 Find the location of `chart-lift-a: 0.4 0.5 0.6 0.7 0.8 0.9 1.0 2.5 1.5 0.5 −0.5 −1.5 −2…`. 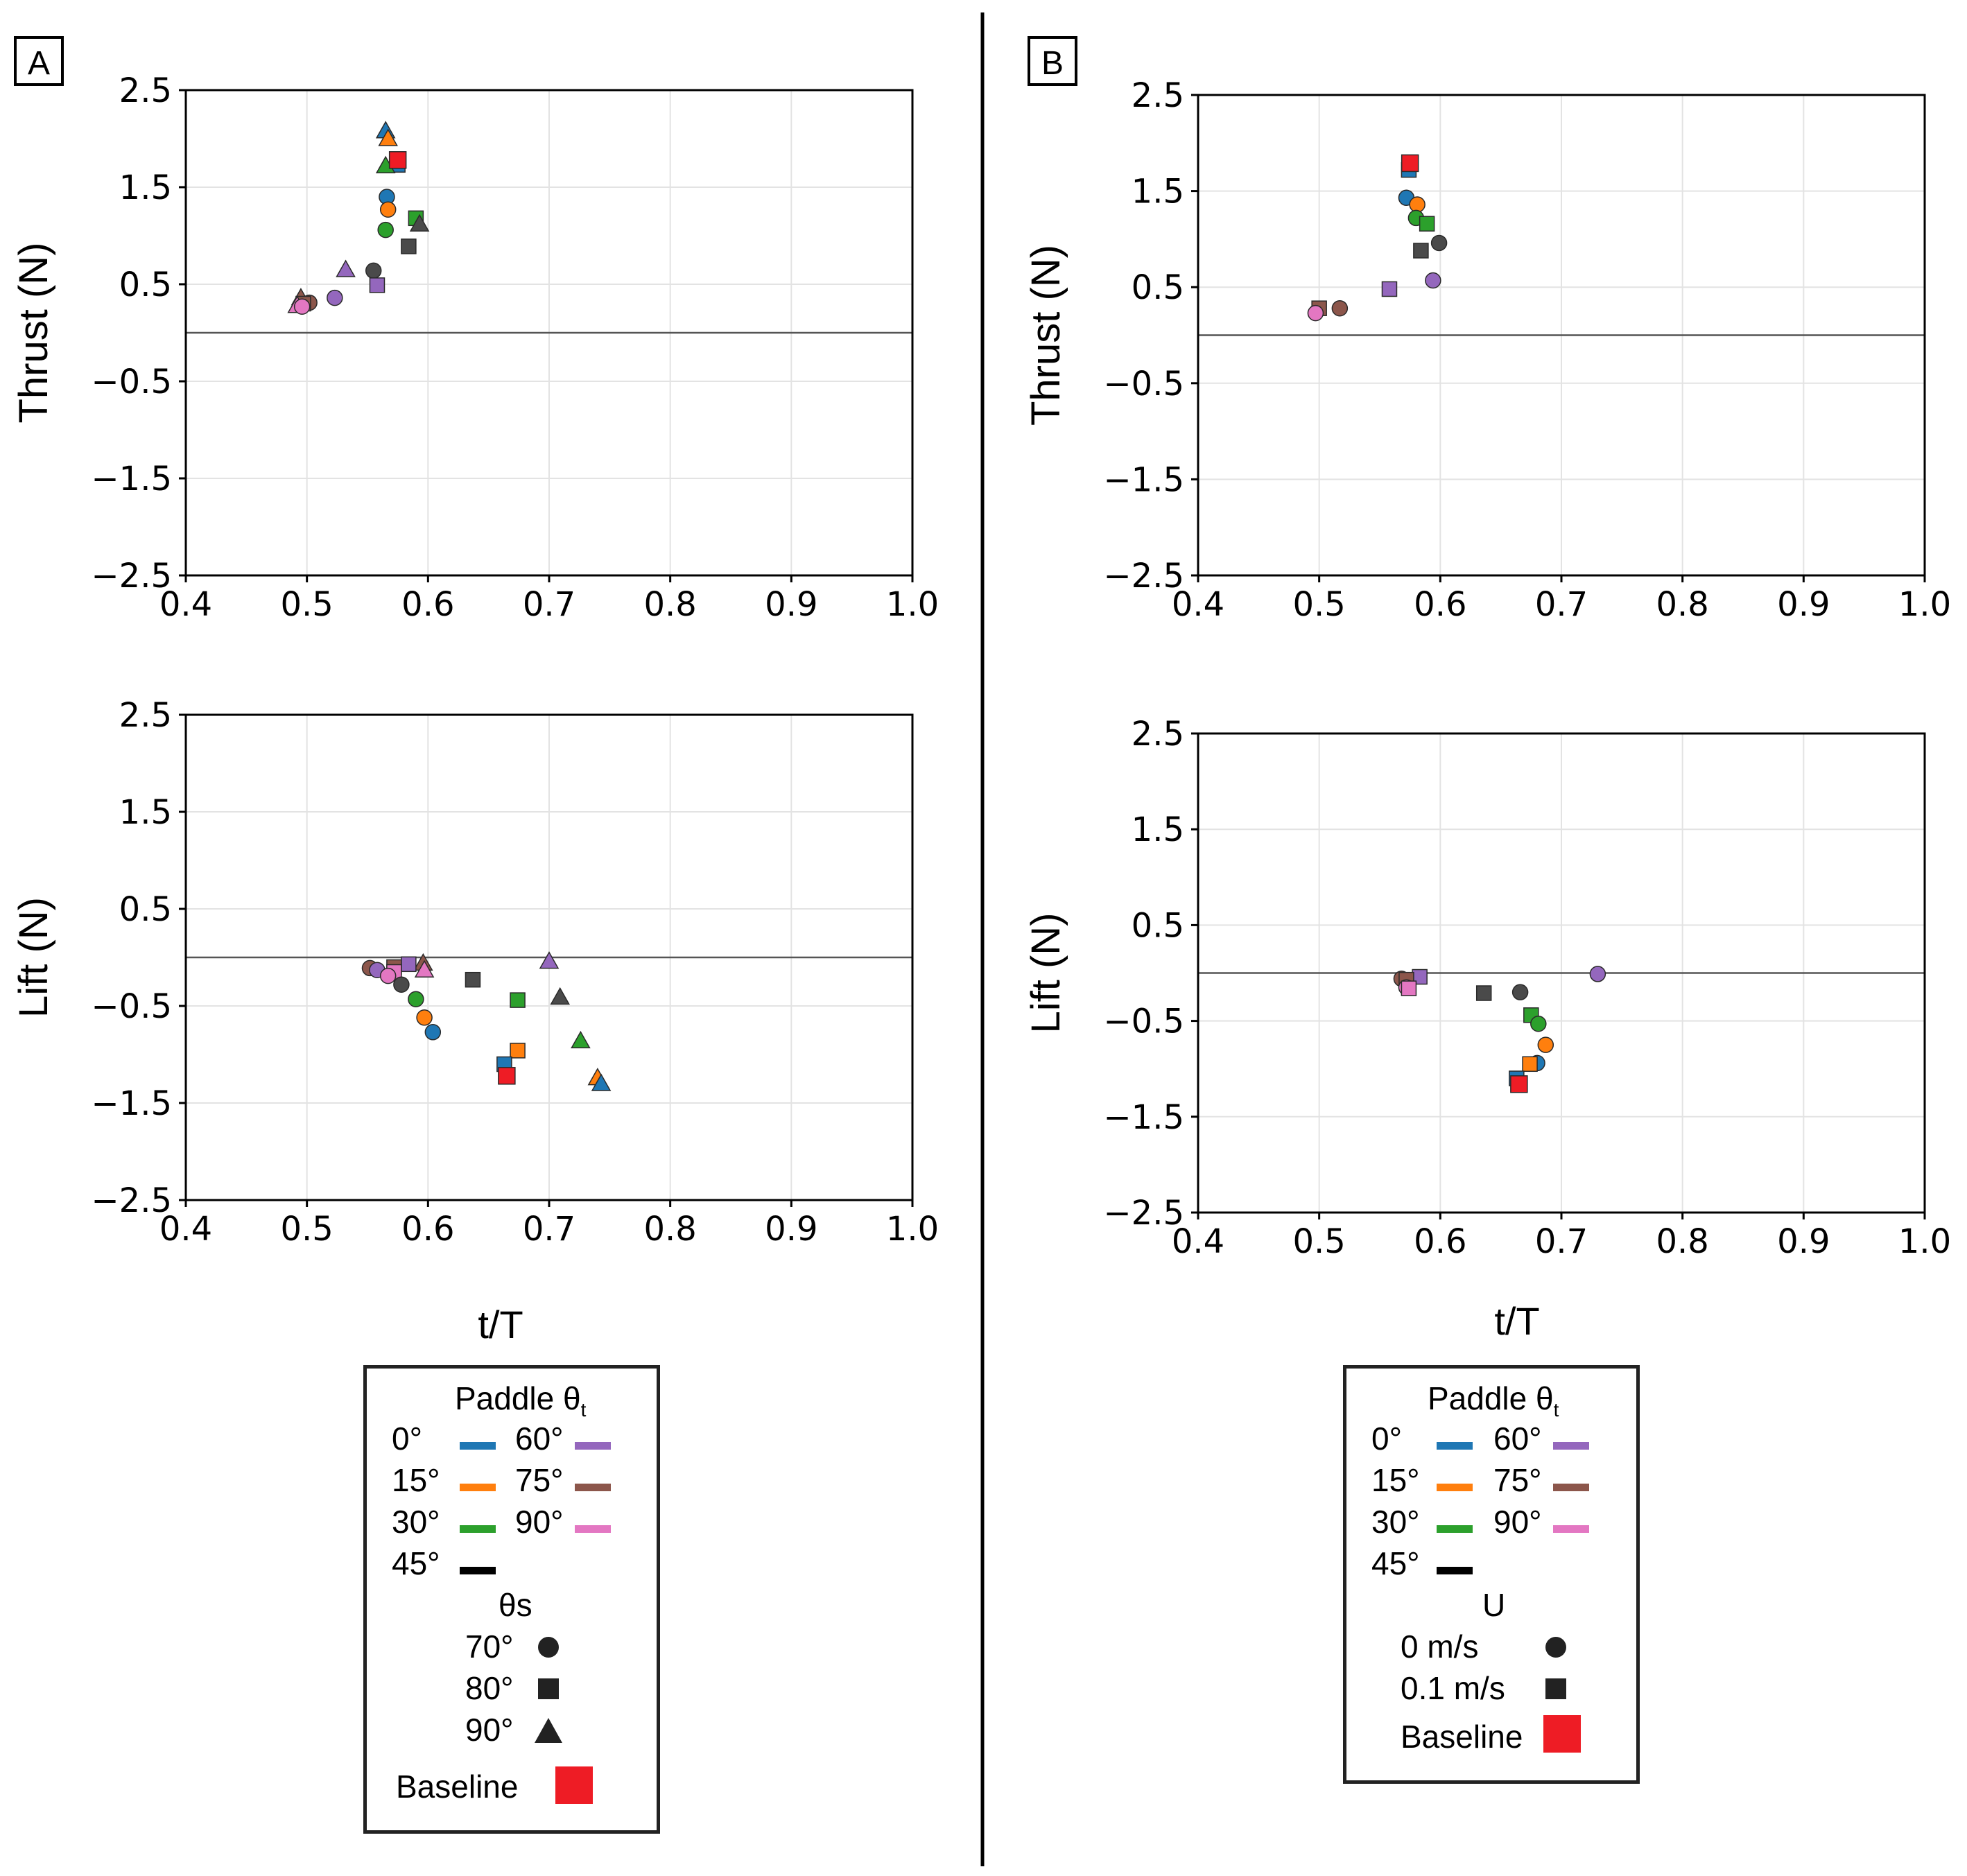

chart-lift-a: 0.4 0.5 0.6 0.7 0.8 0.9 1.0 2.5 1.5 0.5 −0.5 −1.5 −2… is located at coordinates (475, 972).